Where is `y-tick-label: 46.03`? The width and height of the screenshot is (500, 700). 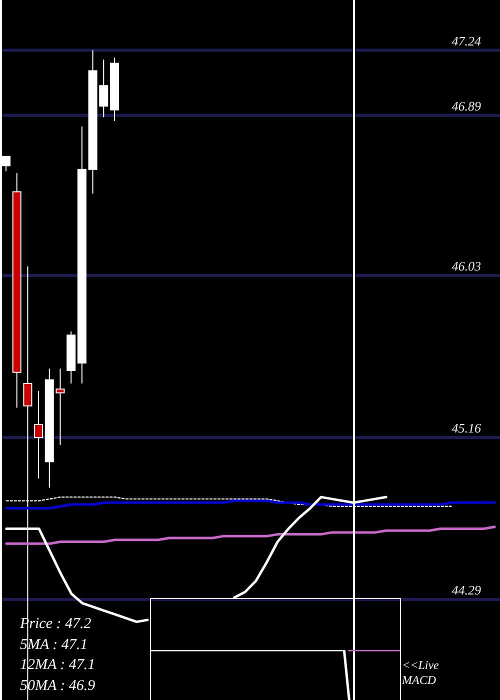 y-tick-label: 46.03 is located at coordinates (467, 266).